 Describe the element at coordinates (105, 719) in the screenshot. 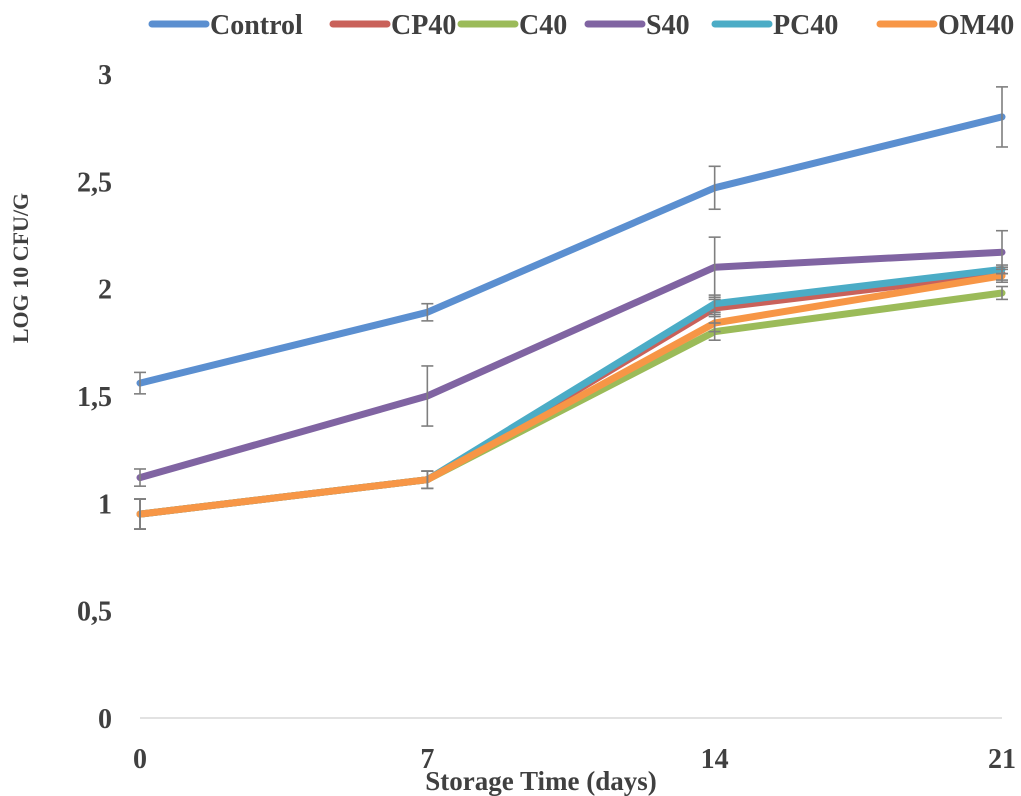

I see `y-tick-label: 0` at that location.